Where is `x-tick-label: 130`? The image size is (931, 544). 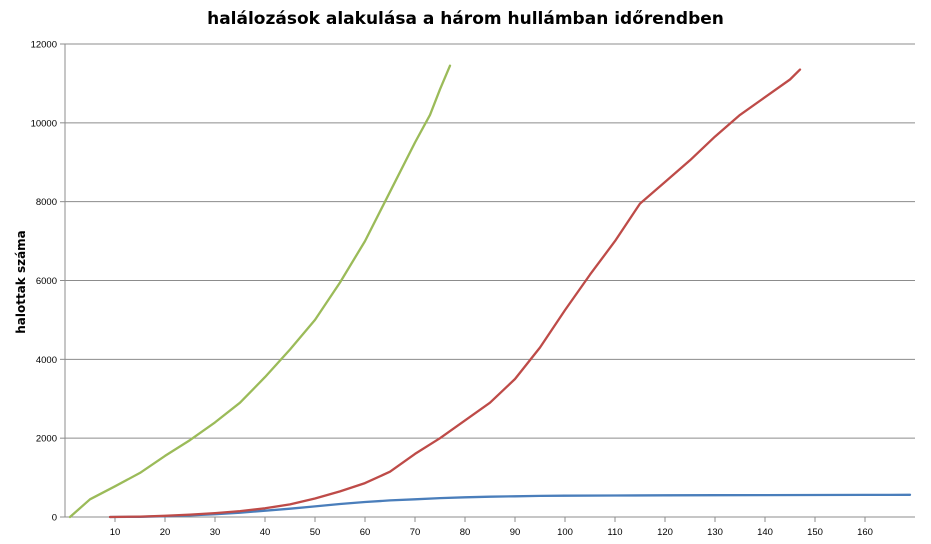 x-tick-label: 130 is located at coordinates (715, 532).